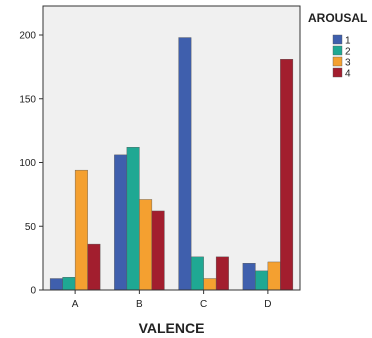 The height and width of the screenshot is (338, 372). I want to click on x-axis-title: VALENCE, so click(172, 328).